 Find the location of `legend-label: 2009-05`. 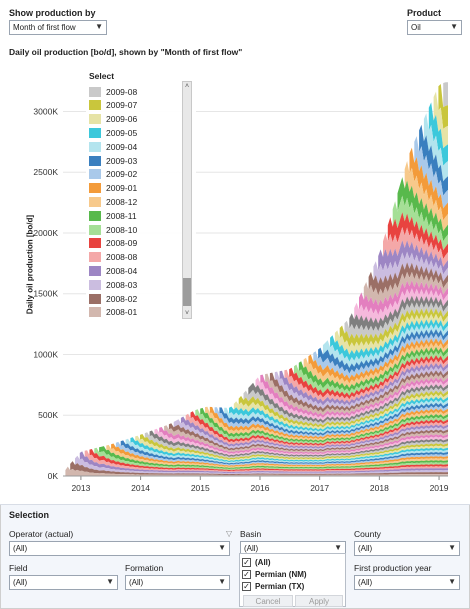

legend-label: 2009-05 is located at coordinates (122, 132).